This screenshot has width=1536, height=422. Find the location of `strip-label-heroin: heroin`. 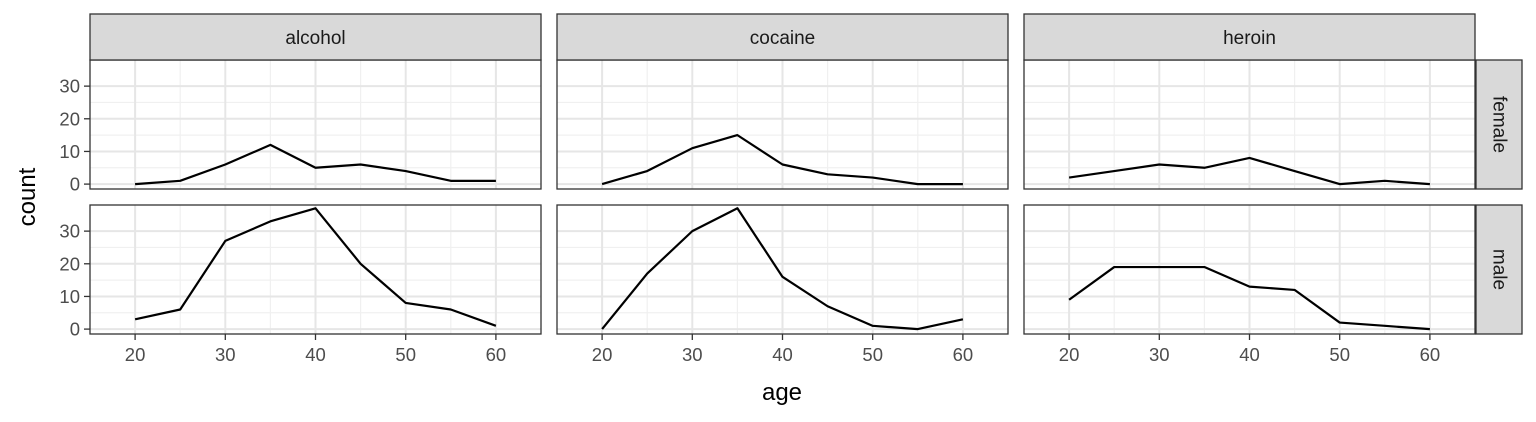

strip-label-heroin: heroin is located at coordinates (1249, 38).